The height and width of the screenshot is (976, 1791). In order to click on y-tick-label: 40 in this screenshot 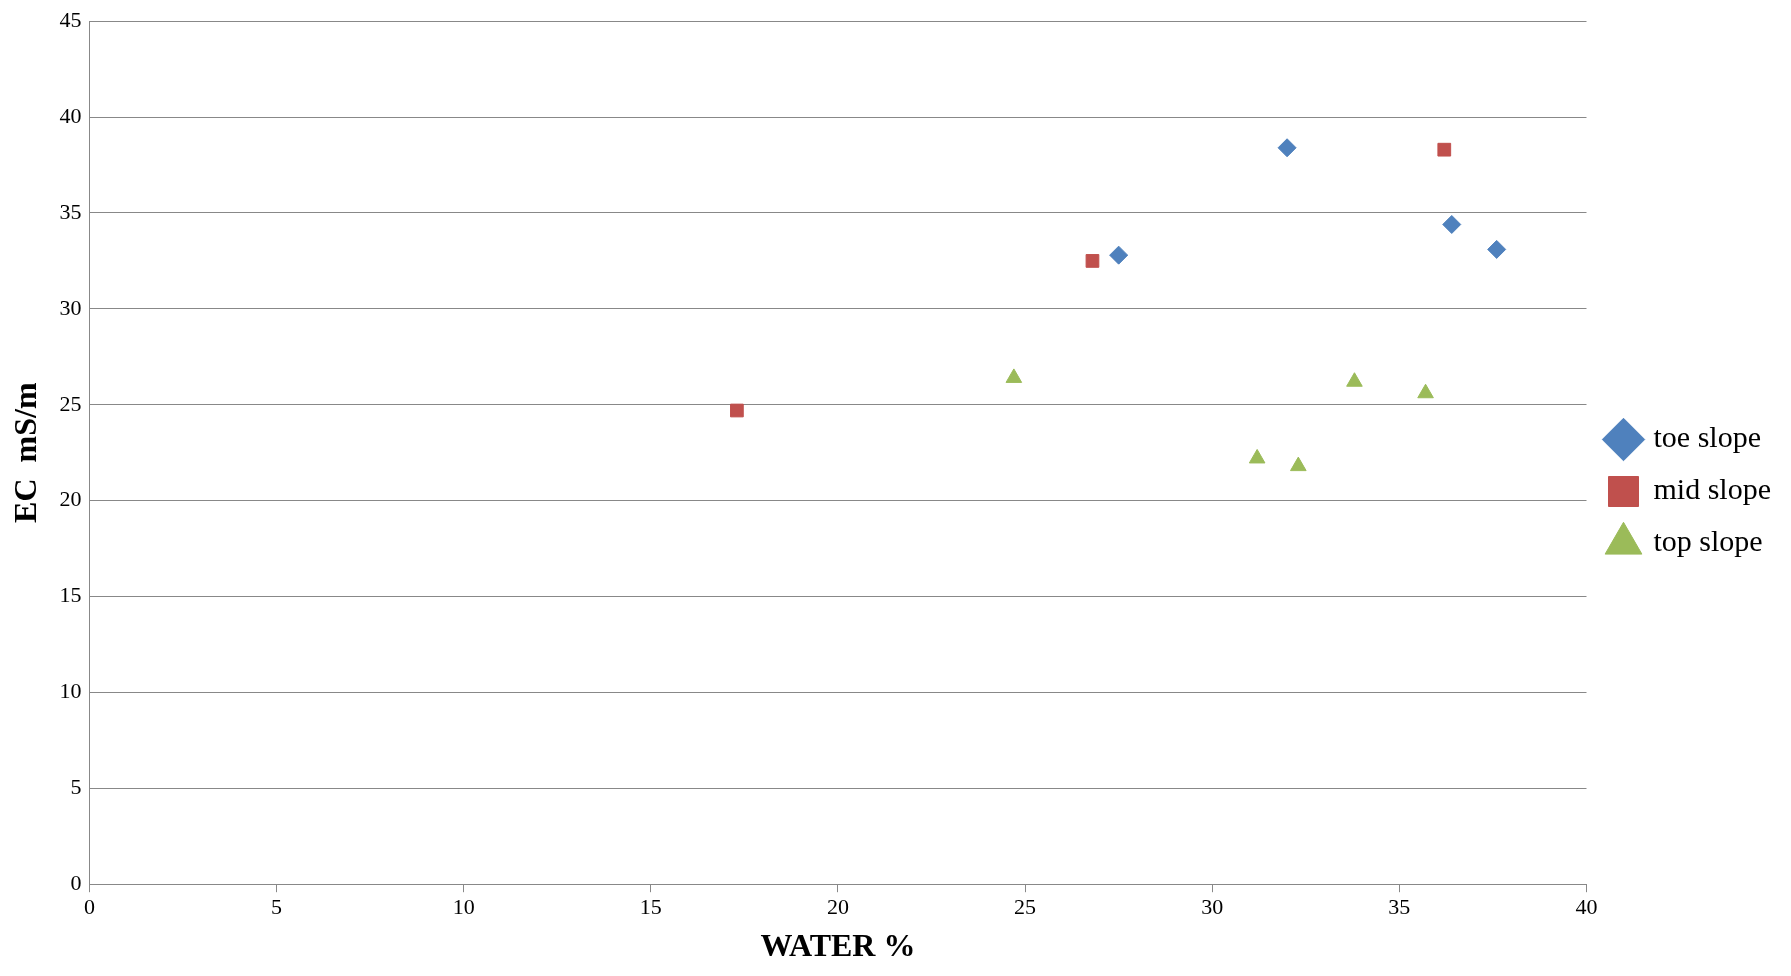, I will do `click(70, 115)`.